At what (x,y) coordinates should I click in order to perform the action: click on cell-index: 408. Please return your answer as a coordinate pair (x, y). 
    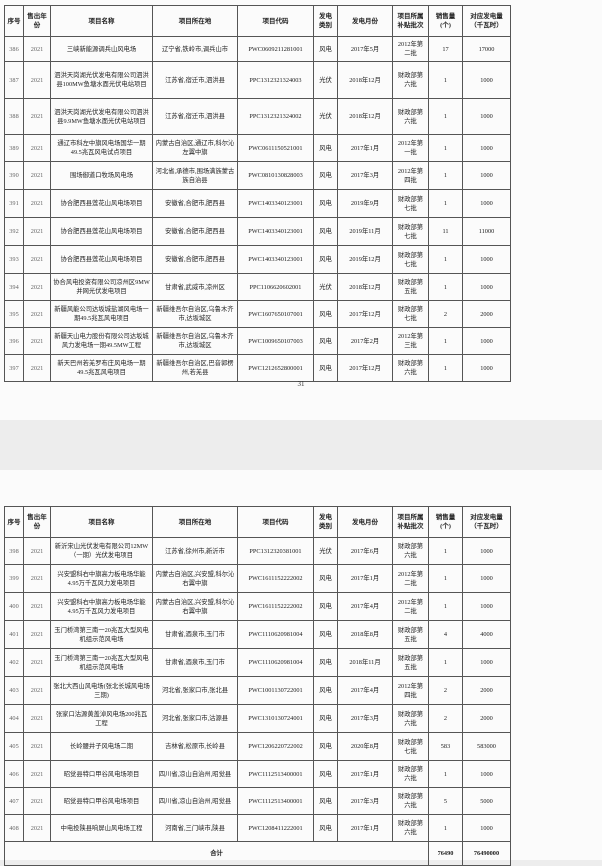
    Looking at the image, I should click on (14, 828).